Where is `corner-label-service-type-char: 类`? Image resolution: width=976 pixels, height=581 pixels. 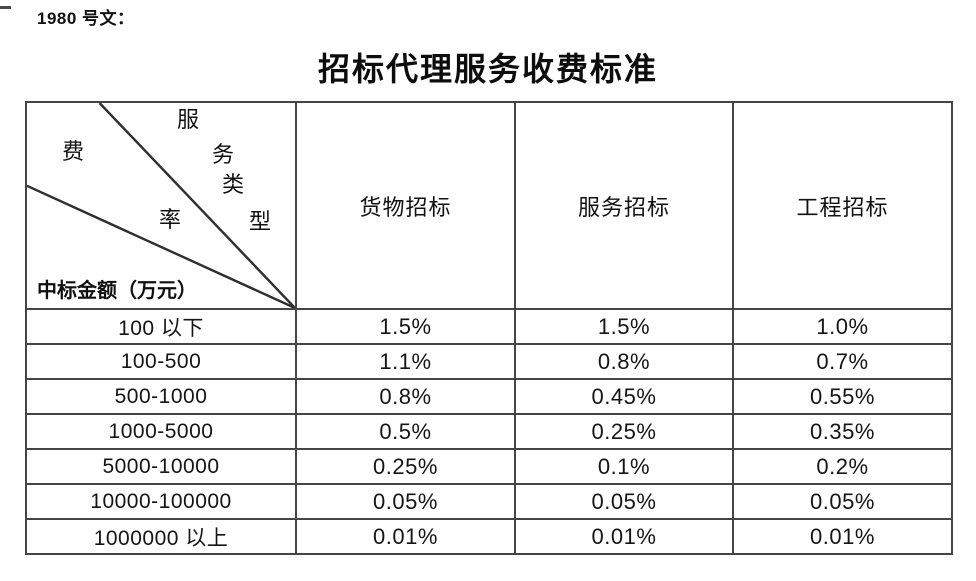
corner-label-service-type-char: 类 is located at coordinates (233, 184).